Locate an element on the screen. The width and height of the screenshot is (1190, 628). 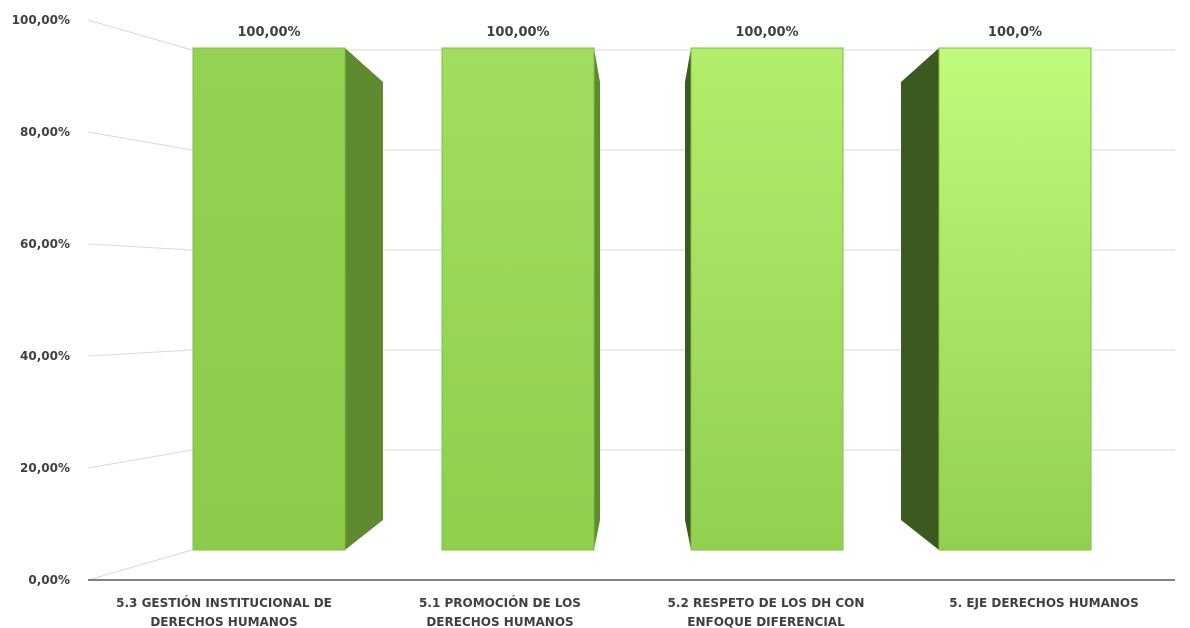
data-labels: 100,00% 100,00% 100,00% 100,0% is located at coordinates (639, 32).